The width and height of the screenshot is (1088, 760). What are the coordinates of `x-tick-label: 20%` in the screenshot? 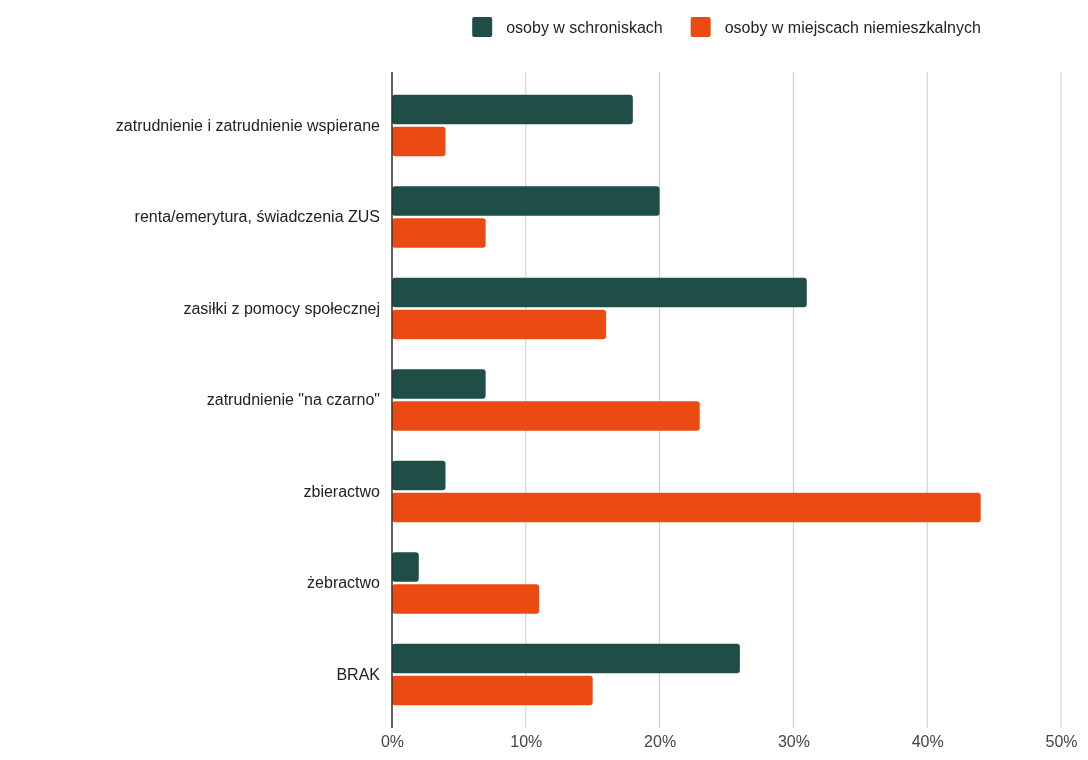 It's located at (660, 742).